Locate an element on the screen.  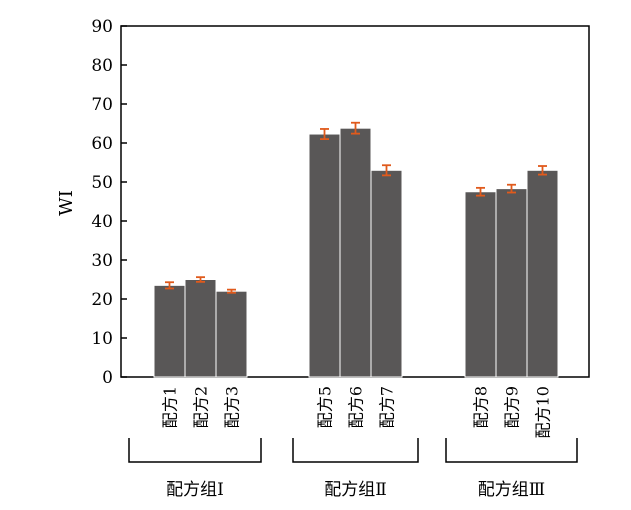
category-labels: 配方1 配方2 配方3 配方5 配方6 配方7 配方8 配方9 配方10 is located at coordinates (357, 412).